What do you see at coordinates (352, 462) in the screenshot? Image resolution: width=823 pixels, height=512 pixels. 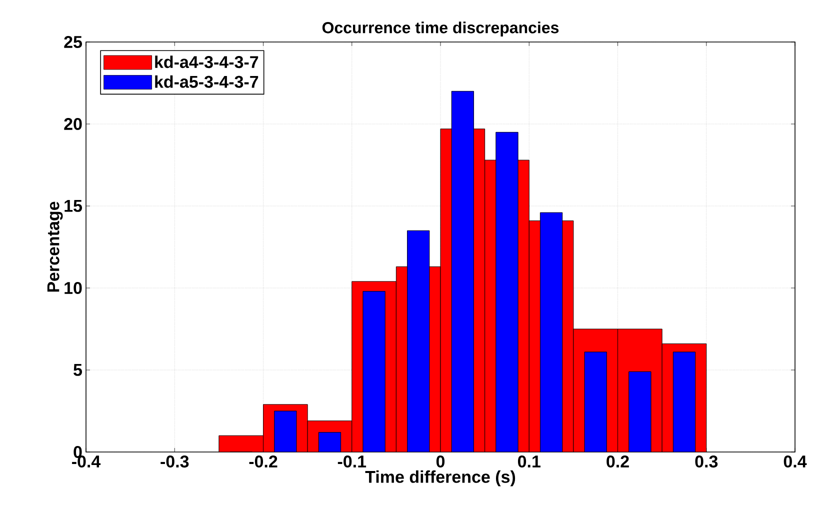 I see `x-tick-label: -0.1` at bounding box center [352, 462].